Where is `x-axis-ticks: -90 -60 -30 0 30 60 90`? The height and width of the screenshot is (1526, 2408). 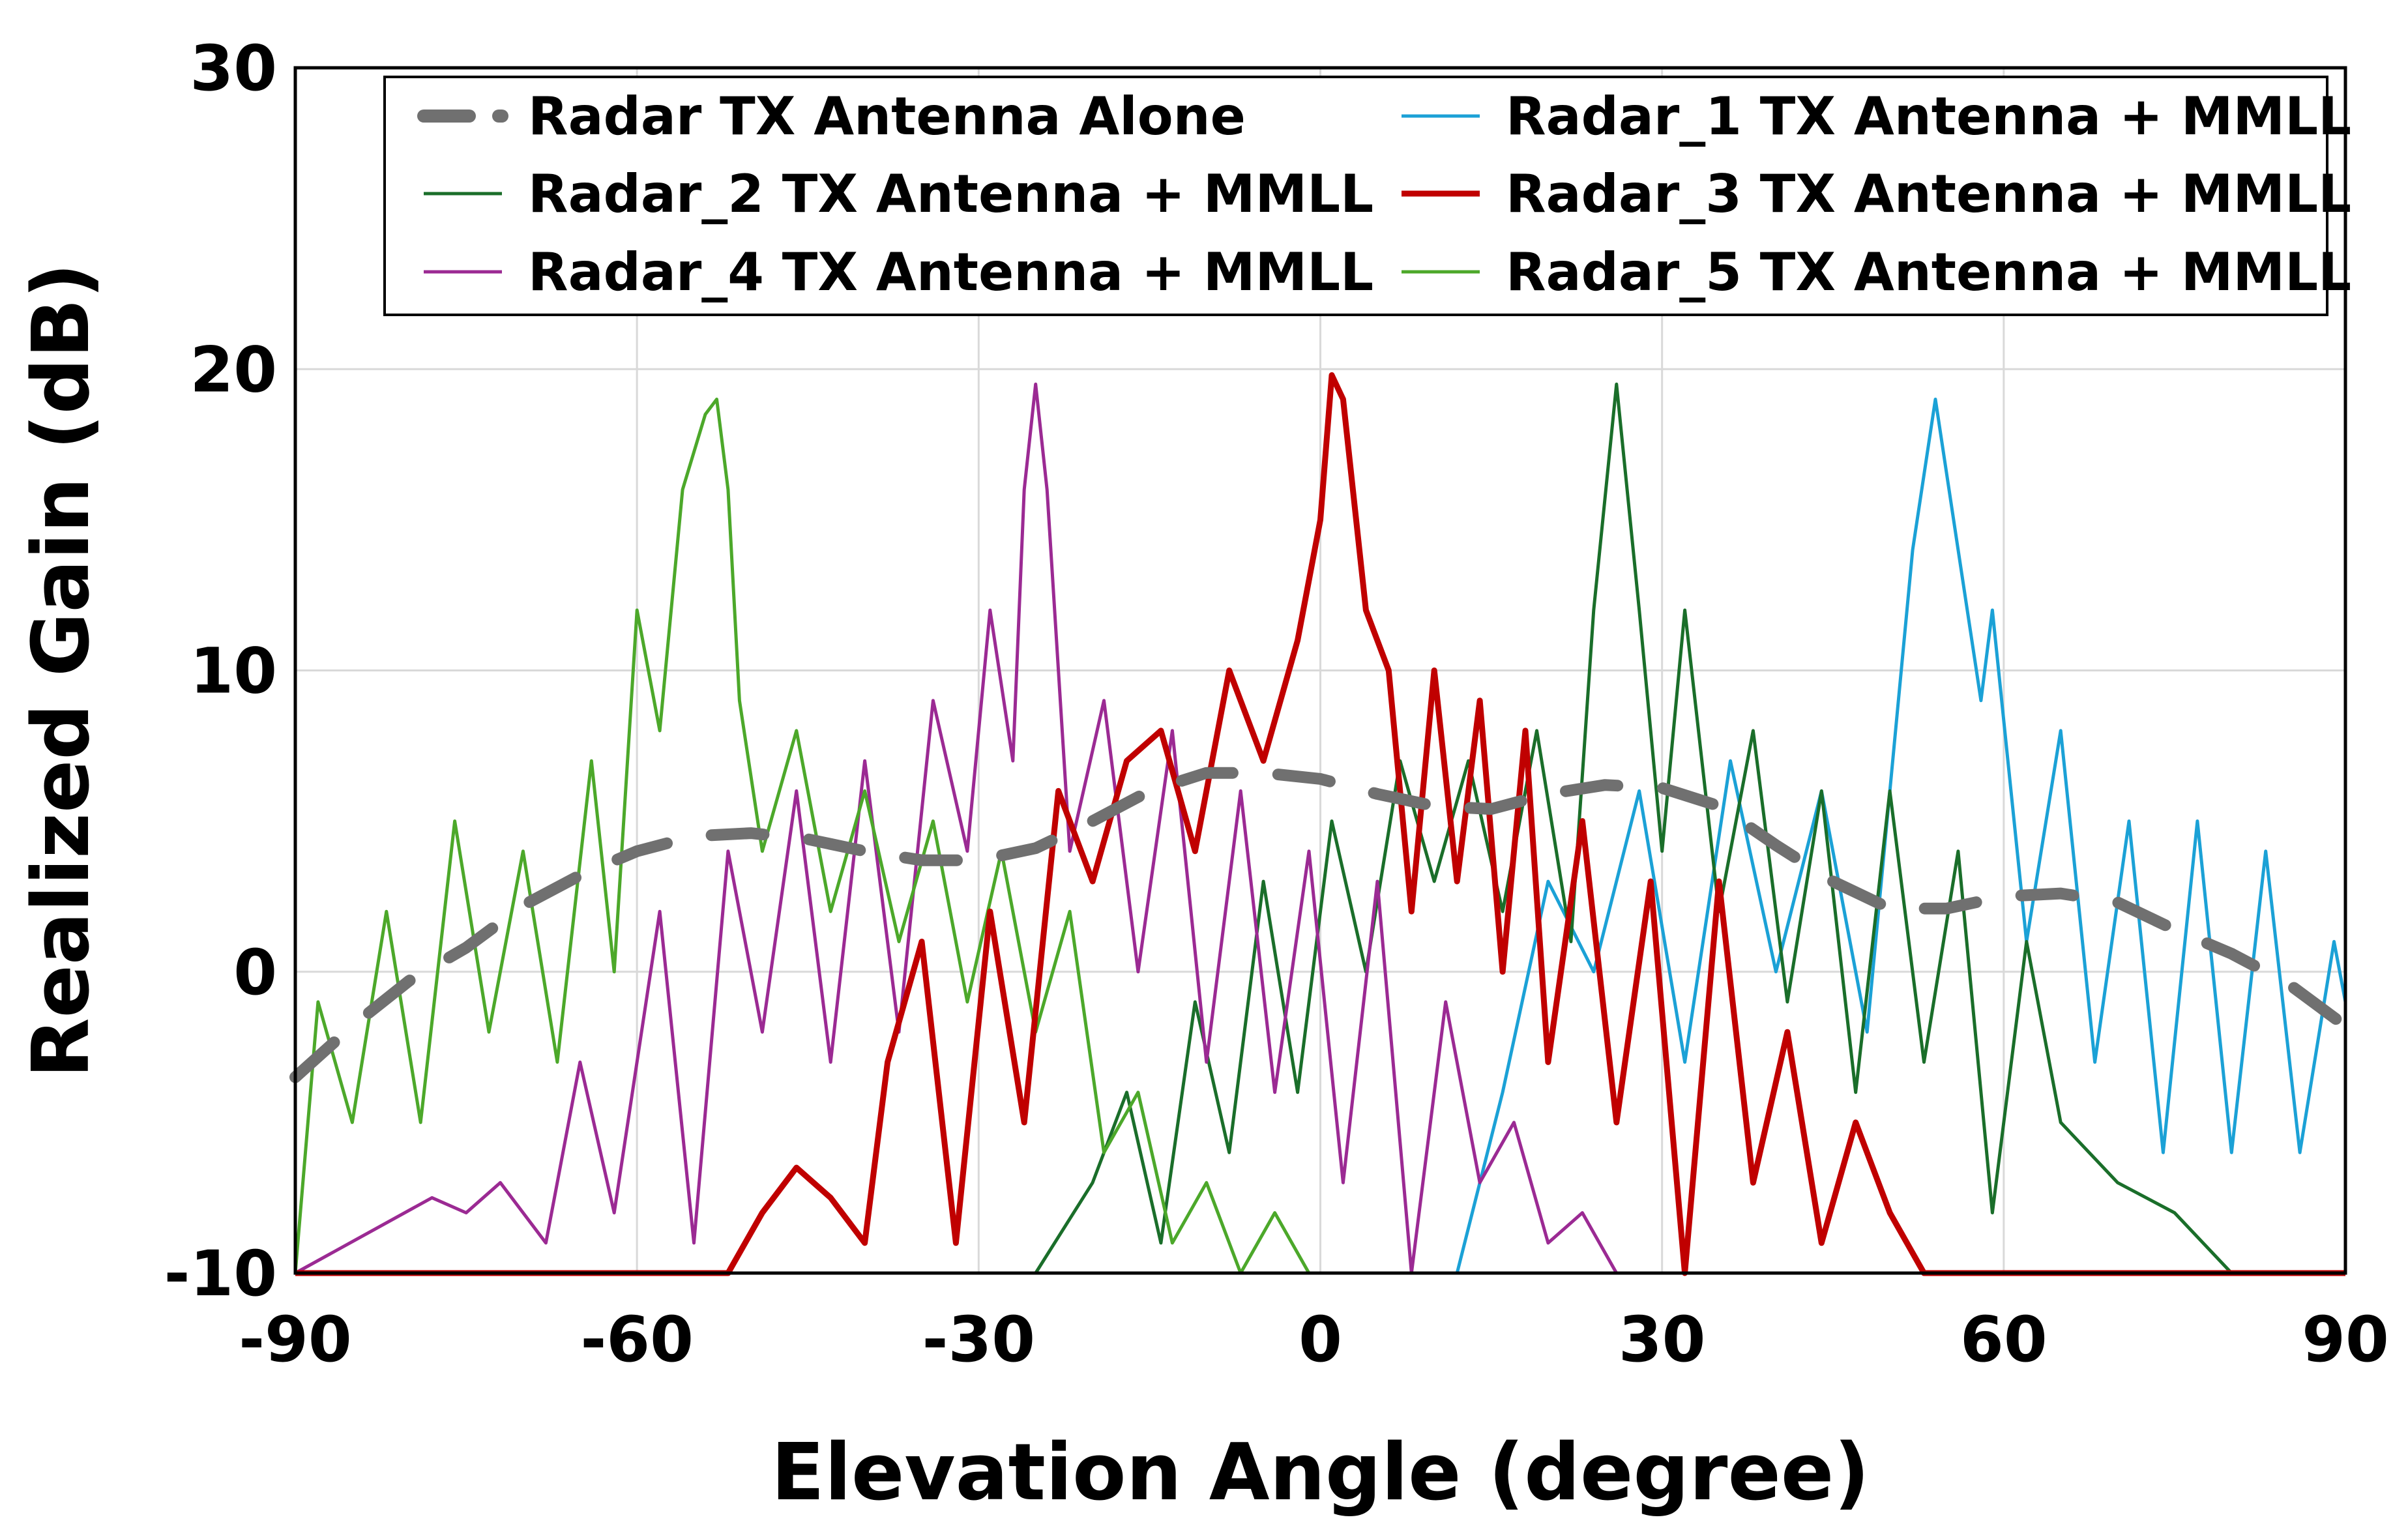
x-axis-ticks: -90 -60 -30 0 30 60 90 is located at coordinates (1314, 1339).